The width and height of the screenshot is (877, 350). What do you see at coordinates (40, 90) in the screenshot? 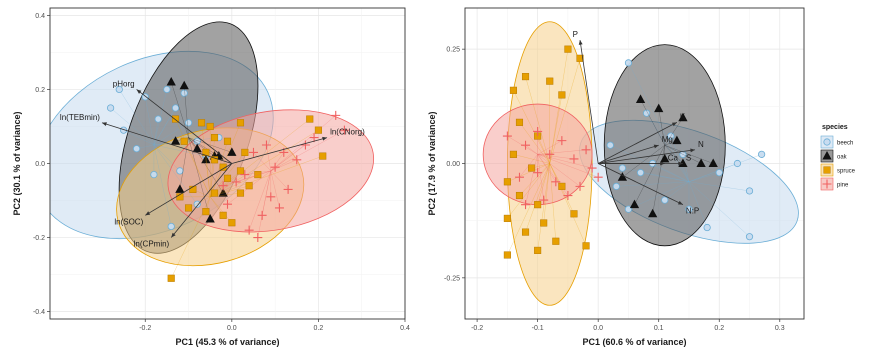
I see `y-tick-label: 0.2` at bounding box center [40, 90].